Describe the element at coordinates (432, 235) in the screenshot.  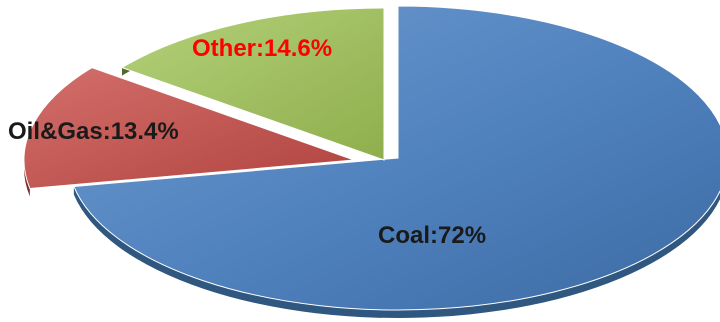
I see `slice-label-coal: Coal:72%` at that location.